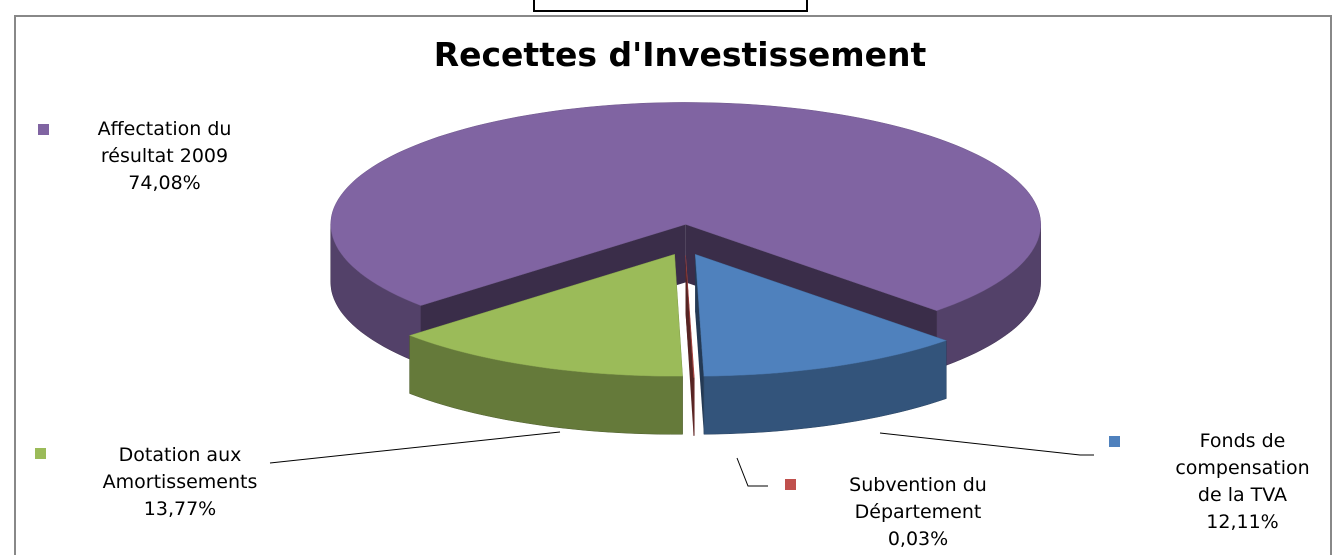 The height and width of the screenshot is (555, 1336). I want to click on label-value: 0,03%, so click(918, 539).